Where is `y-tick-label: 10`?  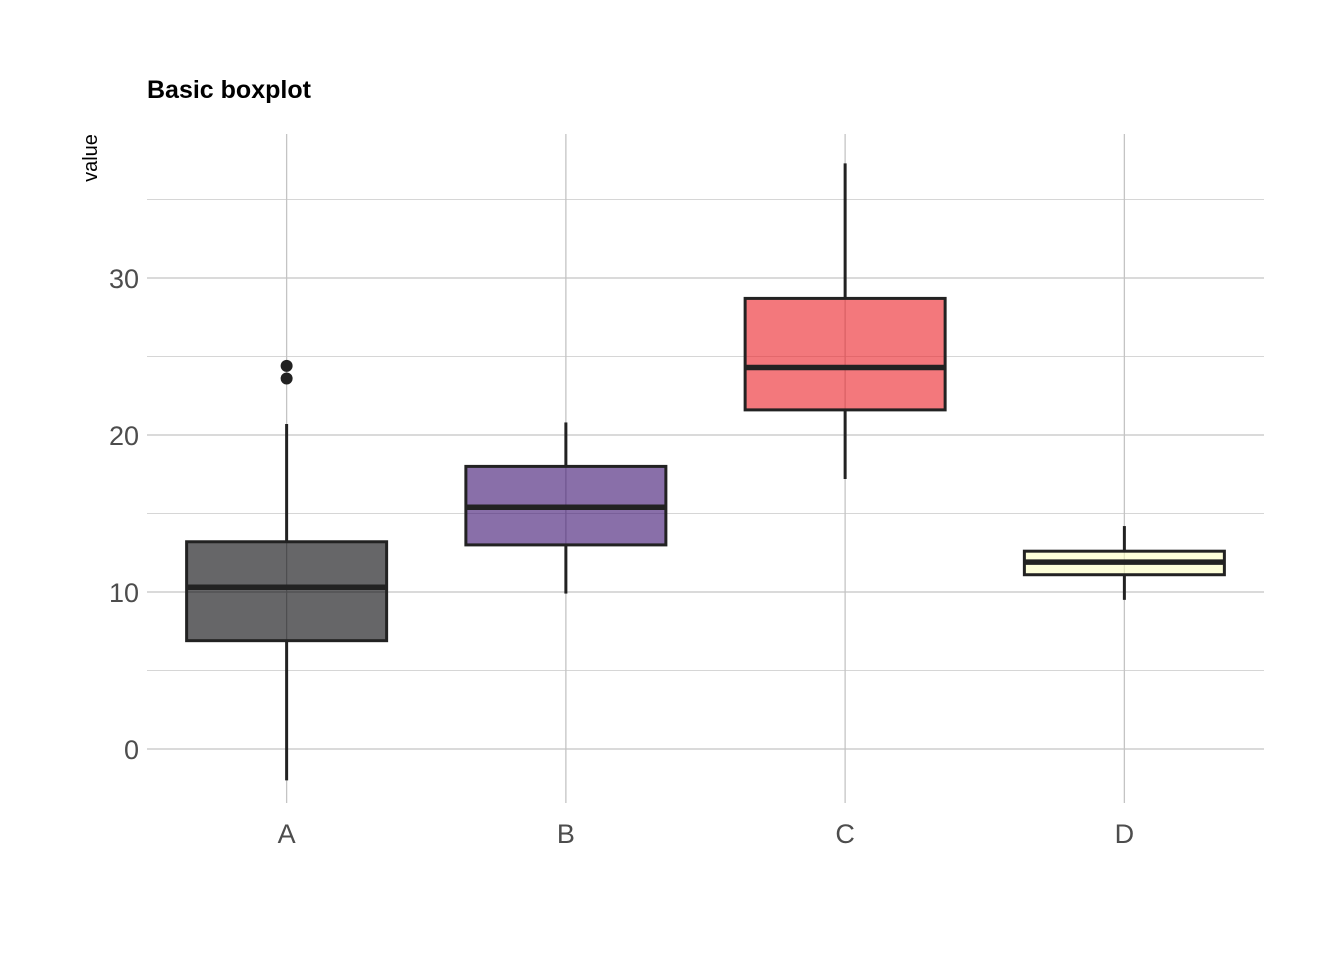 y-tick-label: 10 is located at coordinates (124, 593).